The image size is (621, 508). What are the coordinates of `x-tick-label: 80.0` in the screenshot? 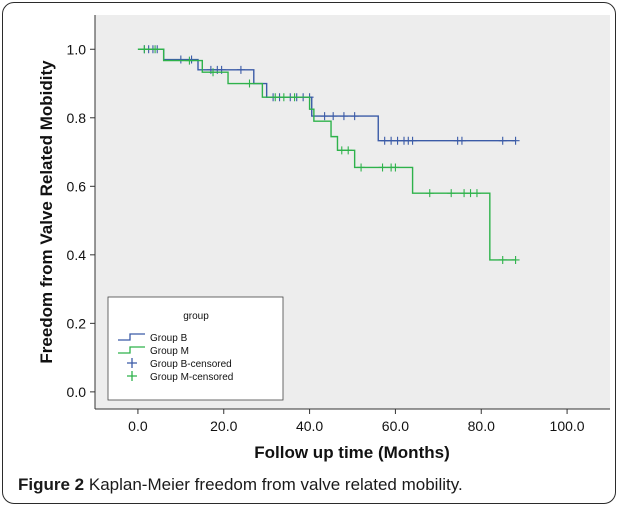 It's located at (481, 426).